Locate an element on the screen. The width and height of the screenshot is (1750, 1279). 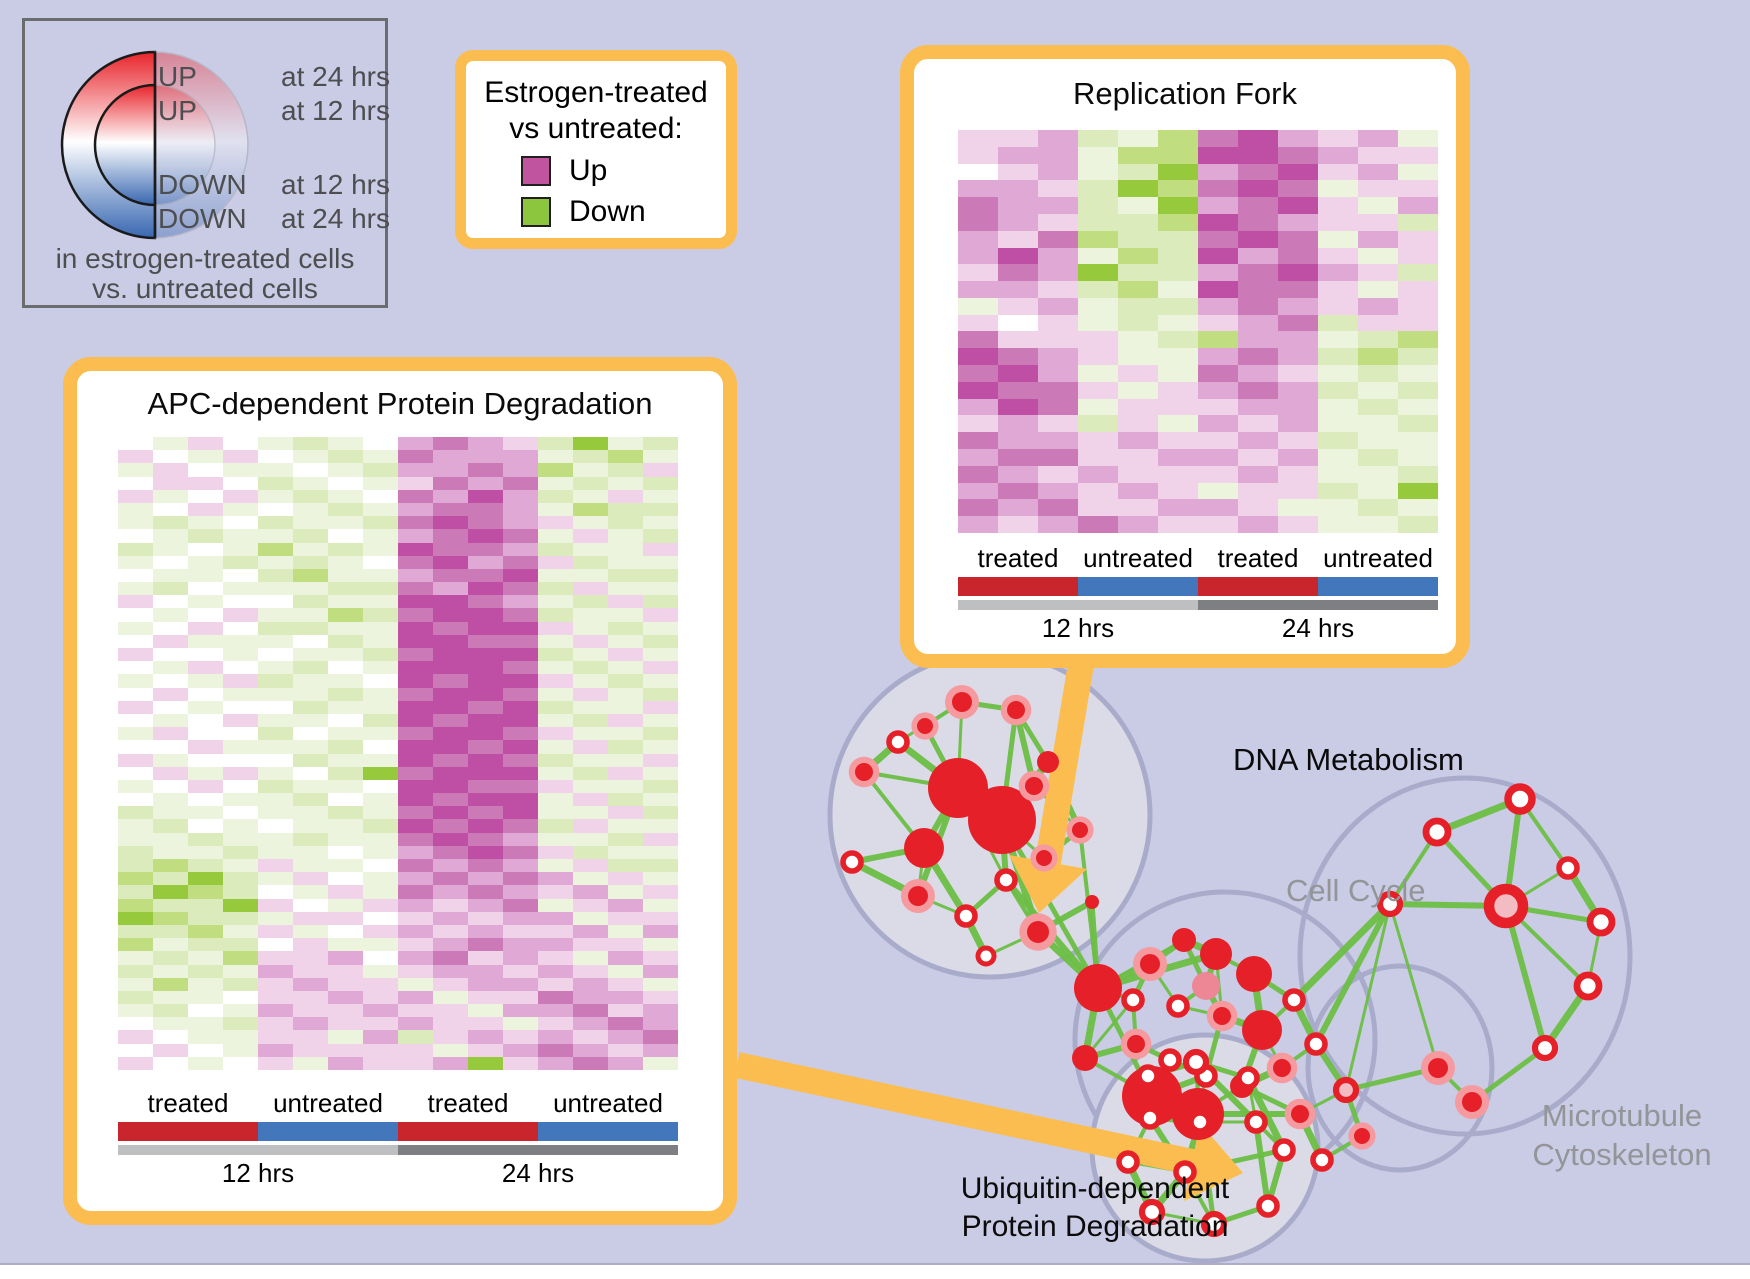
rf-12hr-label: 12 hrs is located at coordinates (1078, 628).